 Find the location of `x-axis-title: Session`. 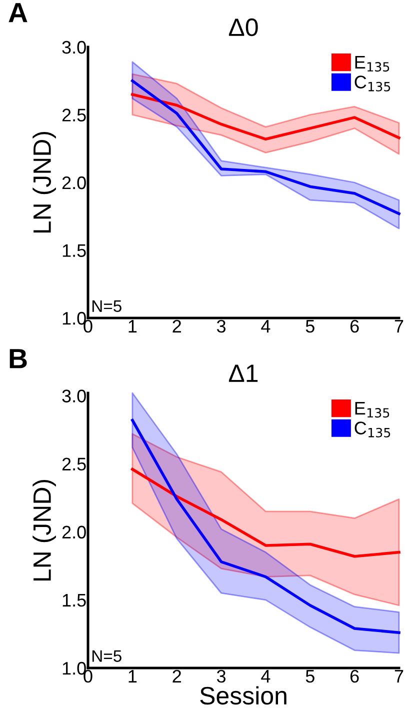

x-axis-title: Session is located at coordinates (243, 695).